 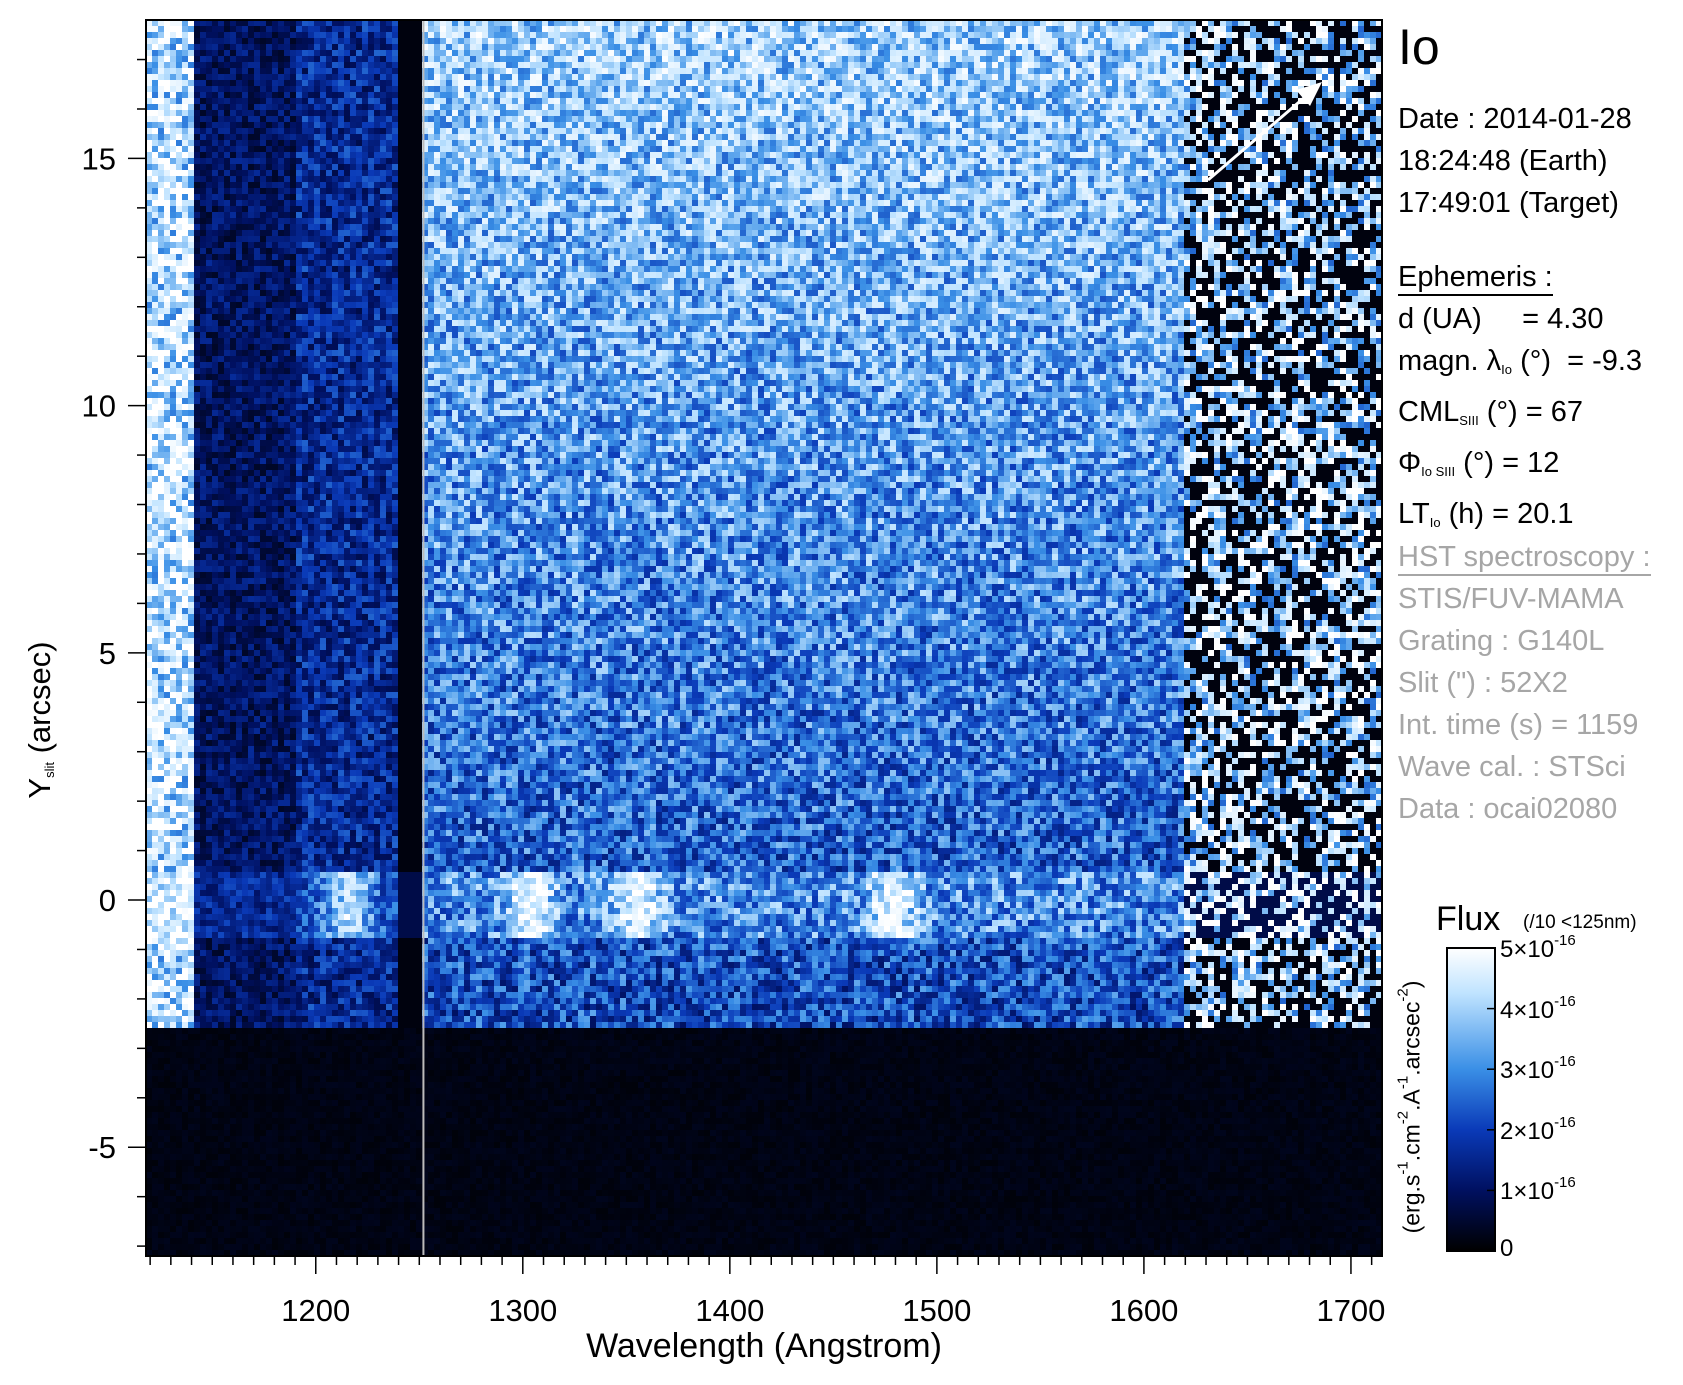 What do you see at coordinates (1479, 463) in the screenshot?
I see `phi-line: ΦIo SIII (°) = 12` at bounding box center [1479, 463].